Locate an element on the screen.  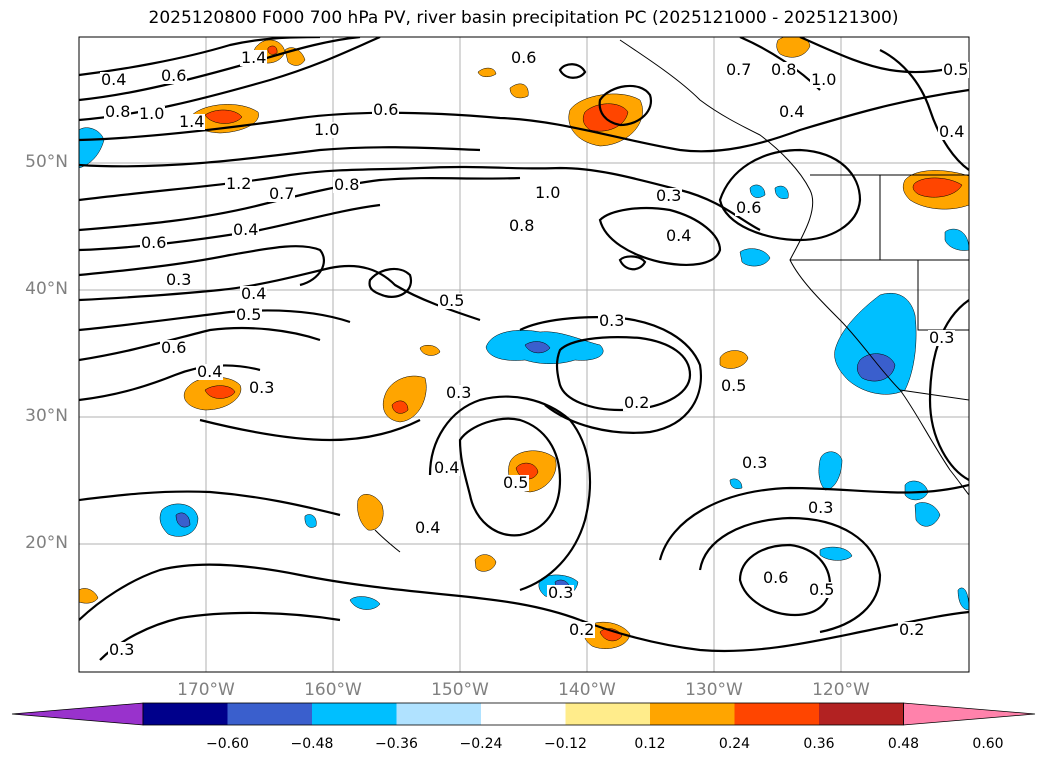
colorbar-tick-label: −0.24 is located at coordinates (481, 744).